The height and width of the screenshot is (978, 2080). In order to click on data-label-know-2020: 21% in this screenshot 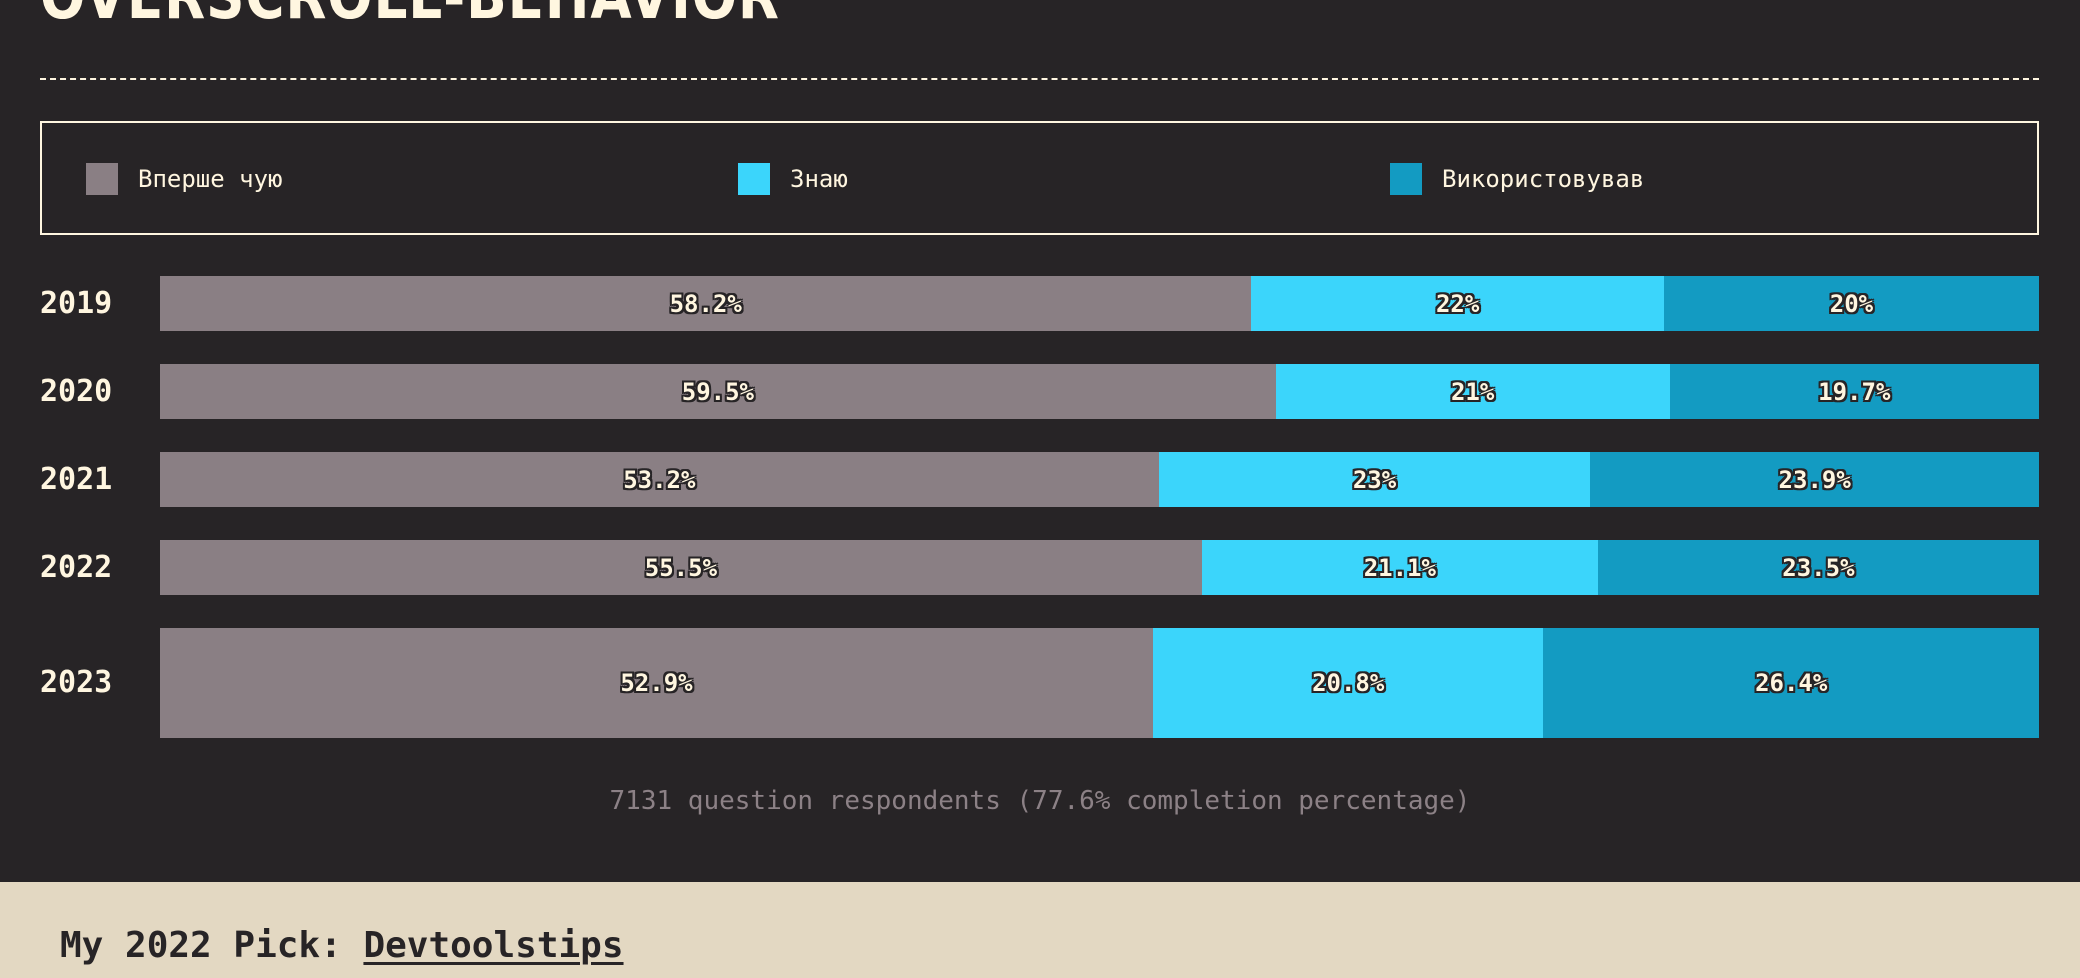, I will do `click(1472, 392)`.